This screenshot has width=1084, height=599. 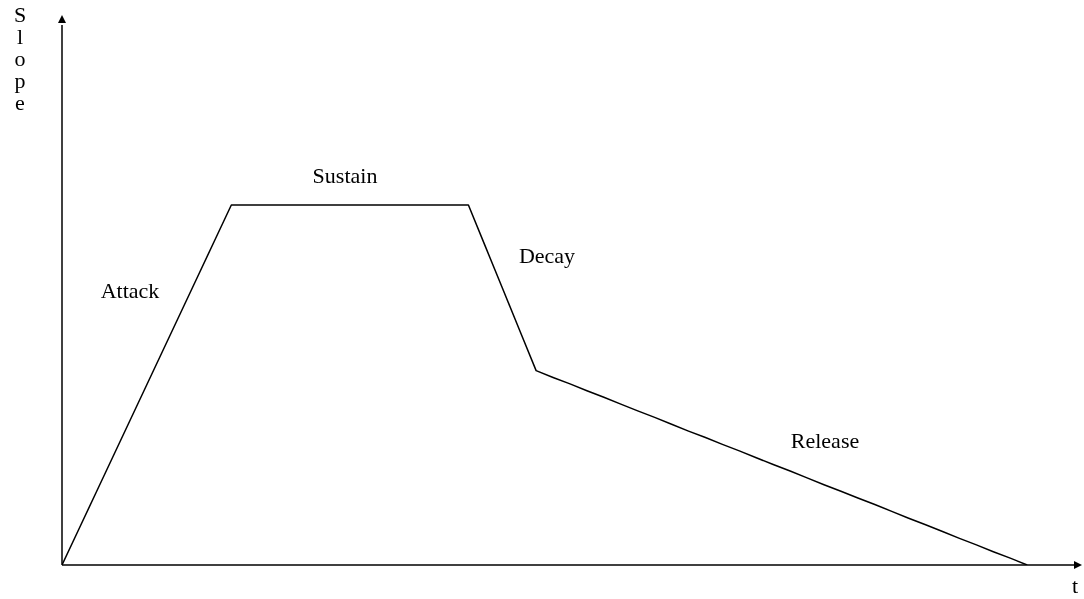 What do you see at coordinates (130, 290) in the screenshot?
I see `annotation: Attack` at bounding box center [130, 290].